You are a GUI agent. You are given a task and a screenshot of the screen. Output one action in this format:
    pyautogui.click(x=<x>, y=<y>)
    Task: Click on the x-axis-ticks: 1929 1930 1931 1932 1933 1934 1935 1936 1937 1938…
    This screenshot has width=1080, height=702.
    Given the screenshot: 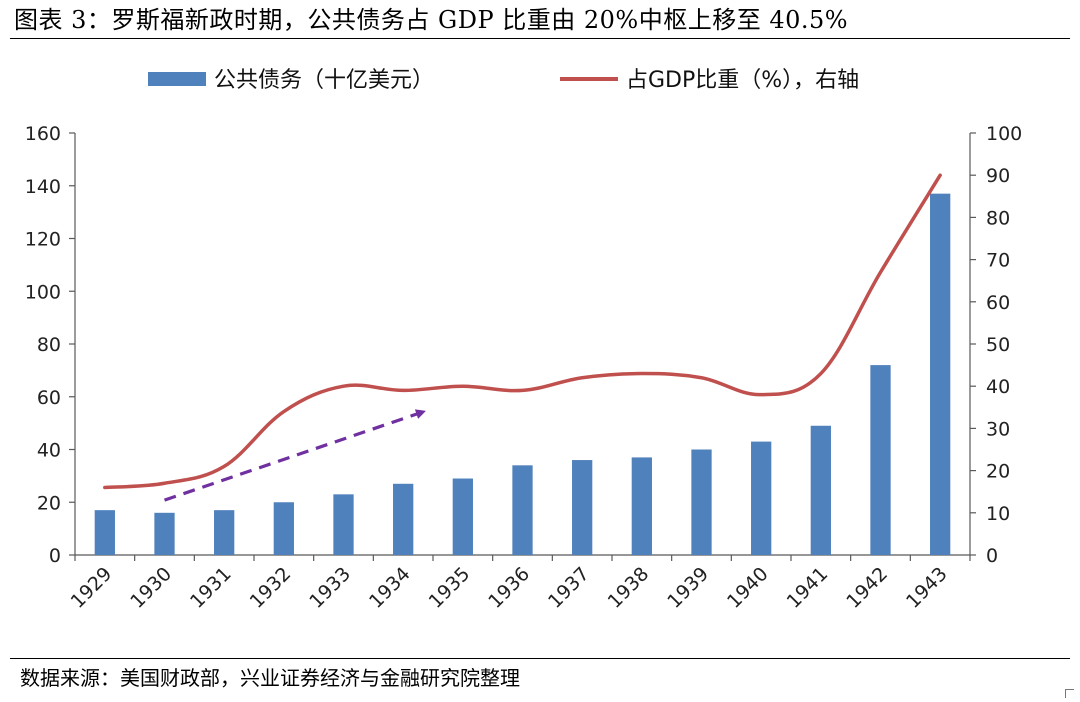 What is the action you would take?
    pyautogui.click(x=519, y=584)
    